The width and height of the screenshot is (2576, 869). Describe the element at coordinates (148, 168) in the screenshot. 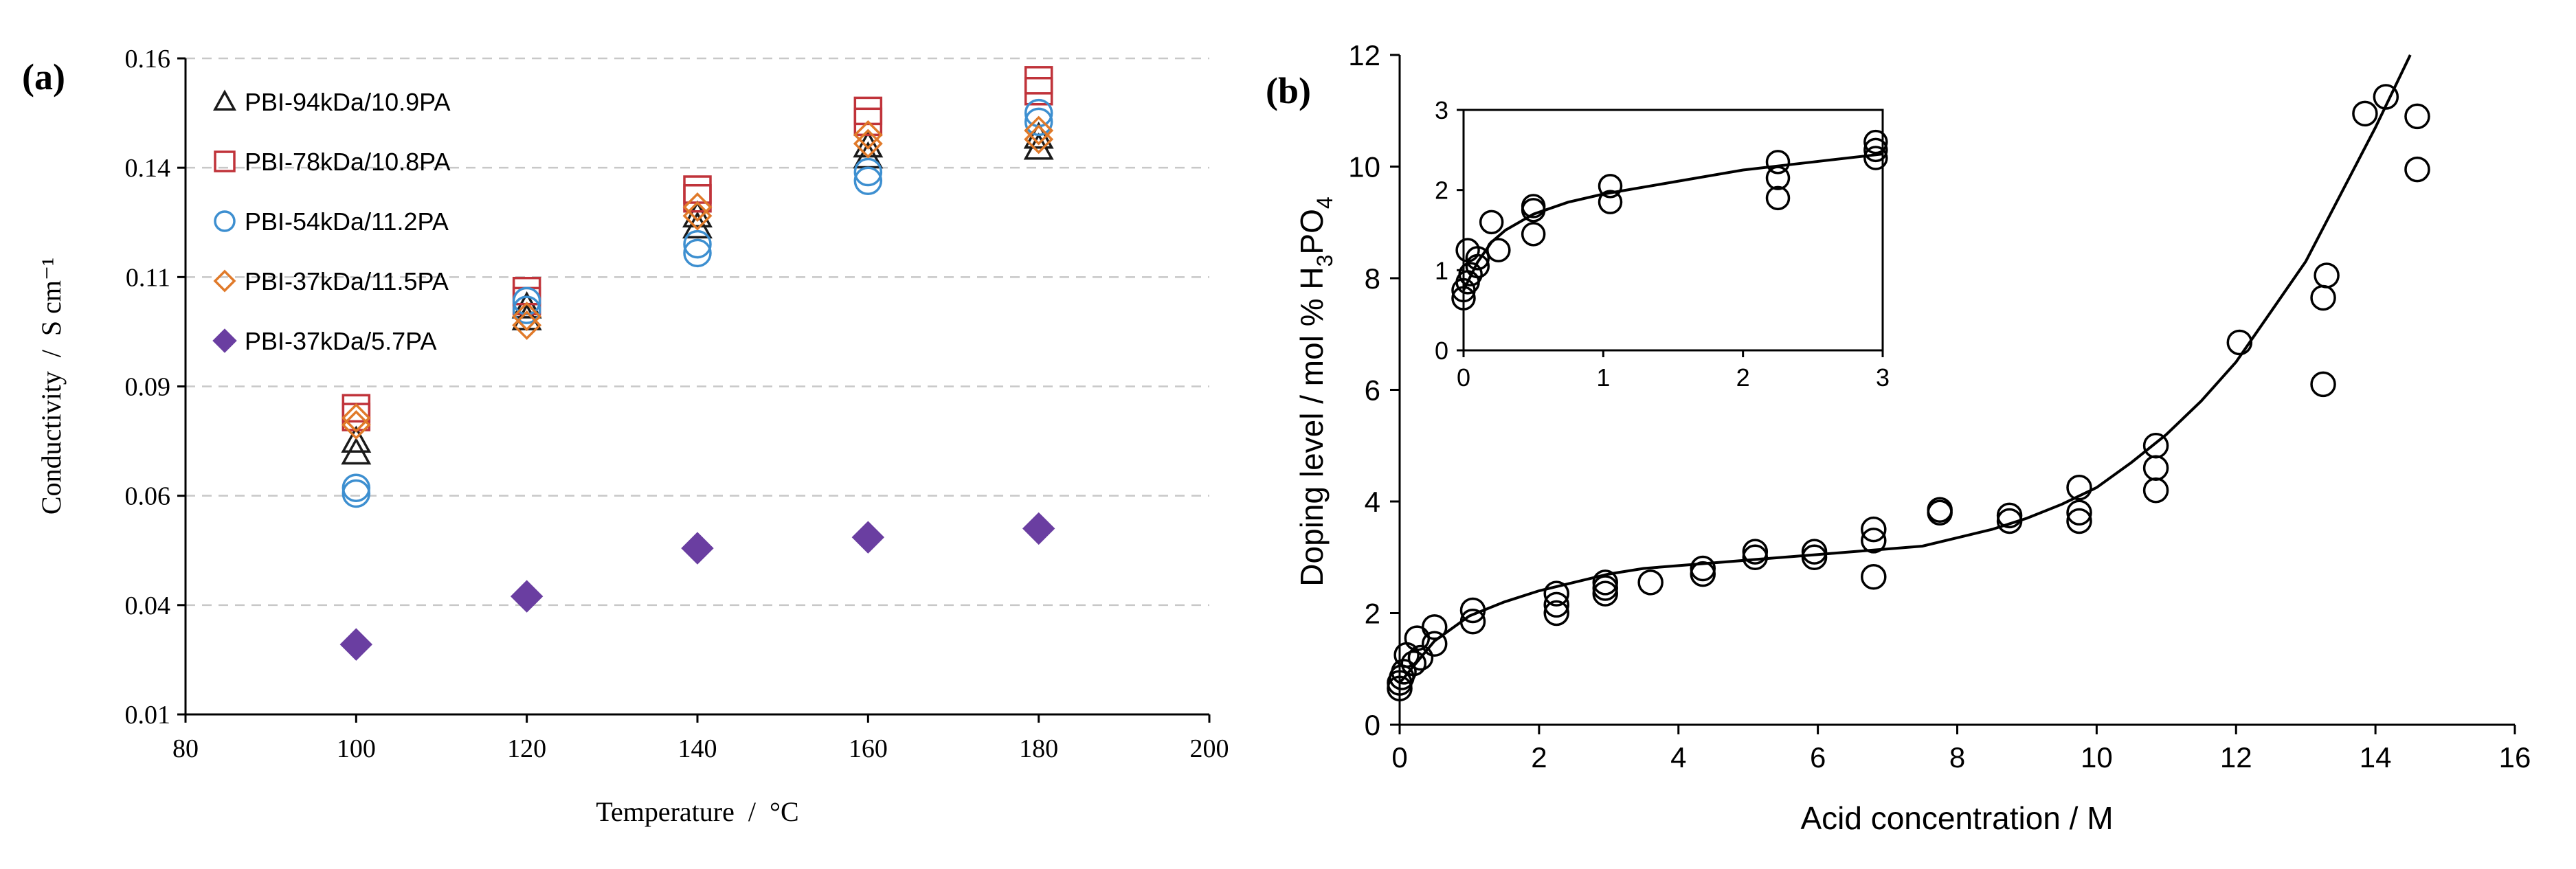

I see `chart-a-y-tick-label: 0.14` at that location.